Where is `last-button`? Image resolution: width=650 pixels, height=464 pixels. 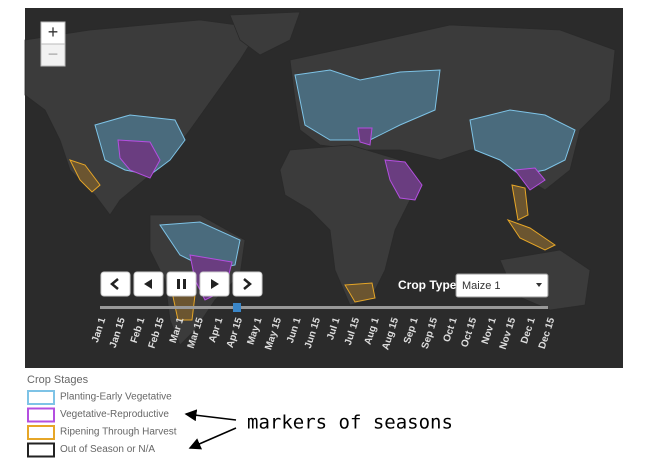
last-button is located at coordinates (247, 284).